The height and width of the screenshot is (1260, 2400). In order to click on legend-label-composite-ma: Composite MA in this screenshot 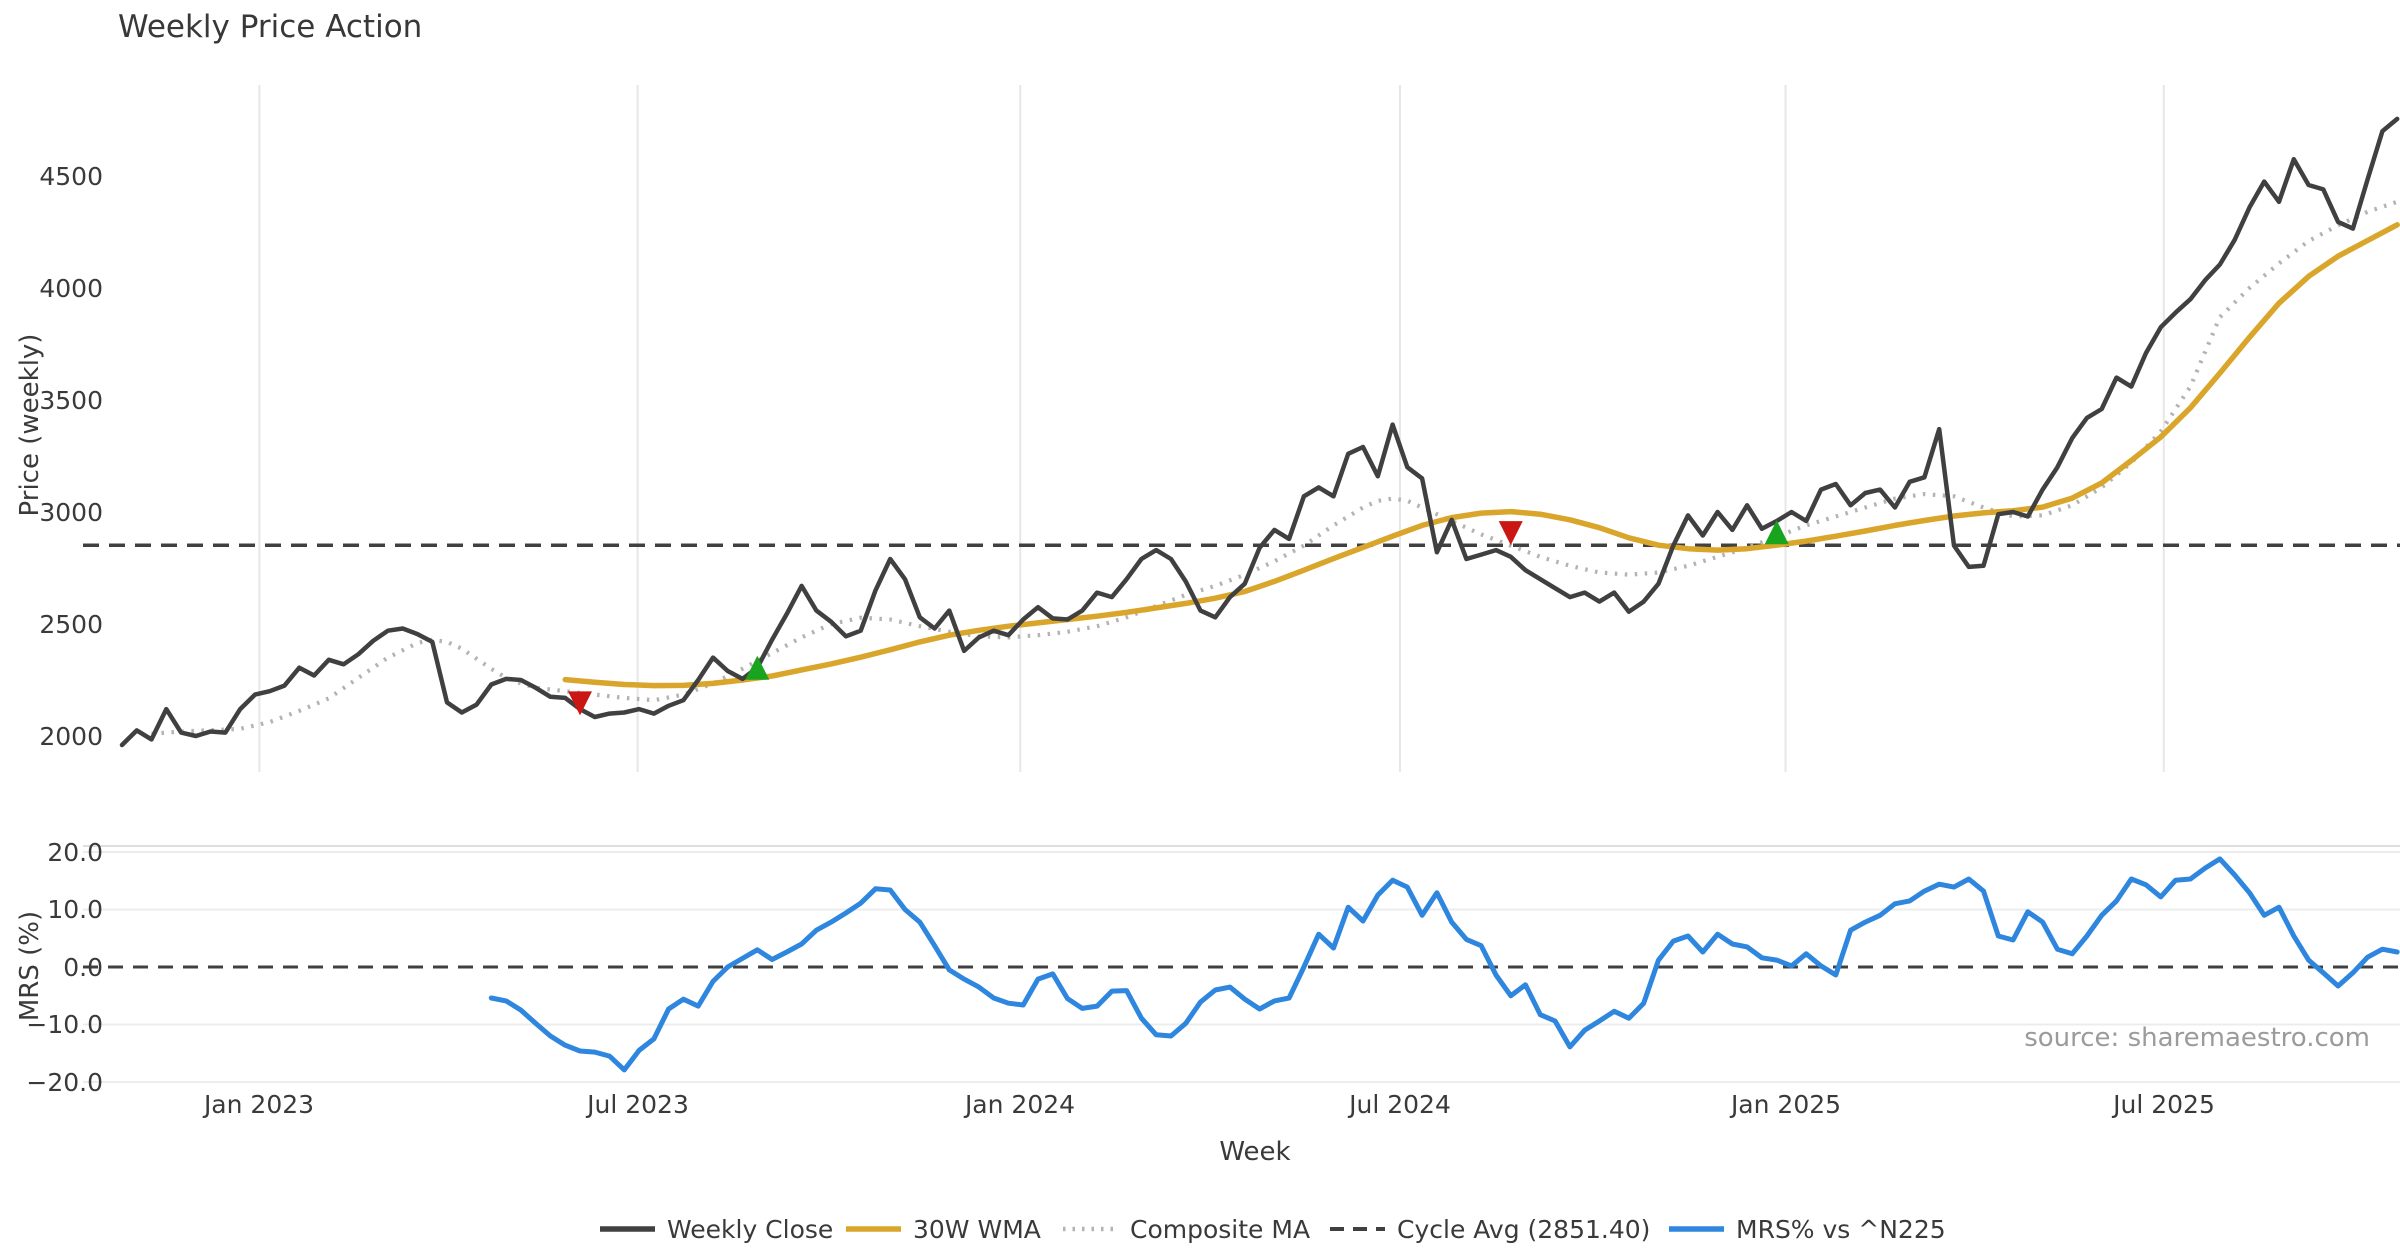, I will do `click(1220, 1229)`.